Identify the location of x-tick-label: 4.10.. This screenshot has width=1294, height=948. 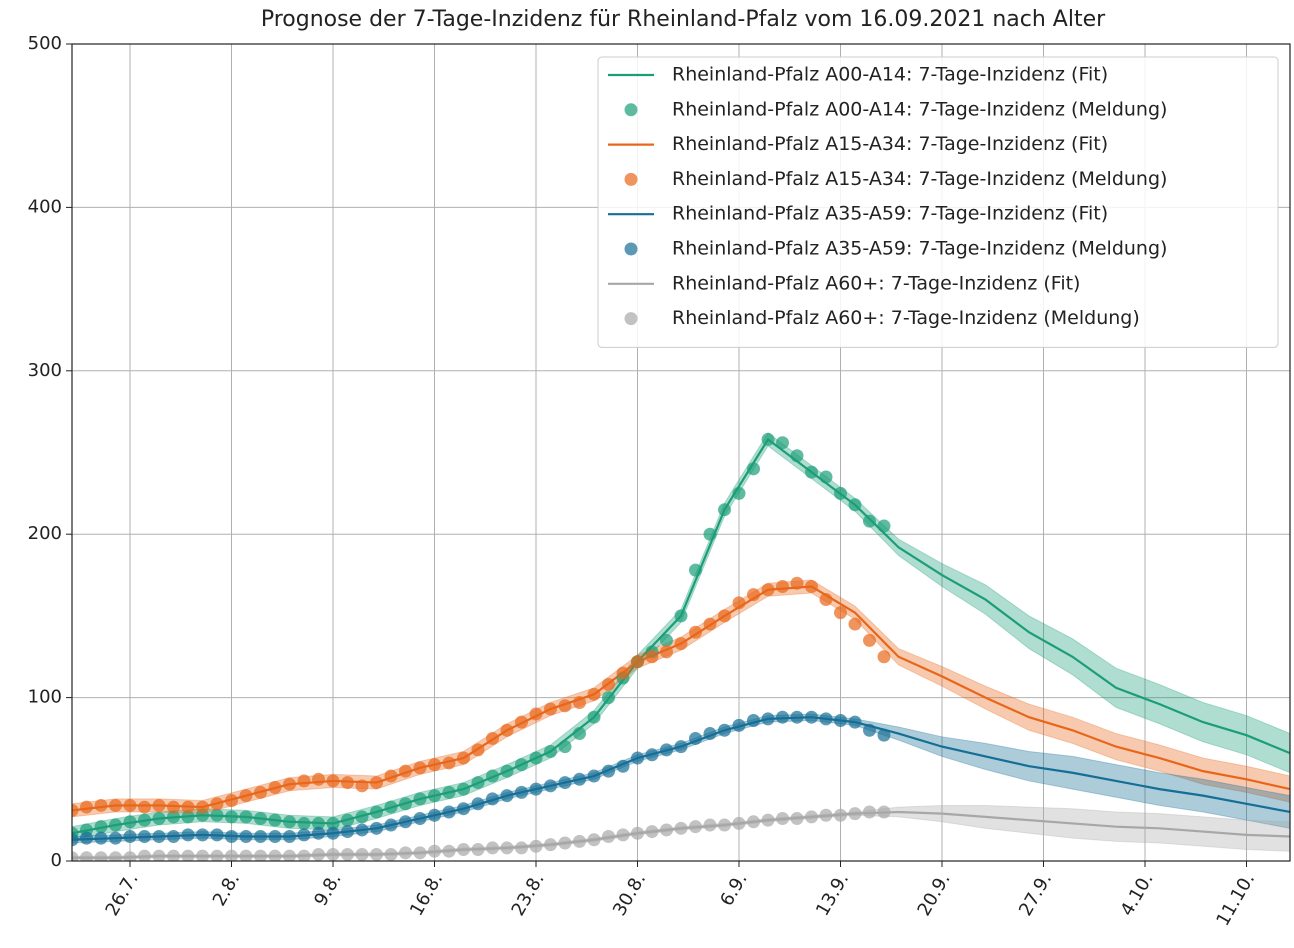
(1137, 895).